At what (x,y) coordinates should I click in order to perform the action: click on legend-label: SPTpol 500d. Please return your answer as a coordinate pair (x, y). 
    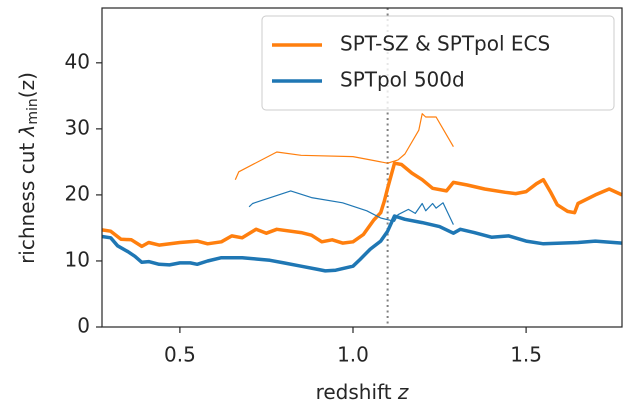
    Looking at the image, I should click on (402, 80).